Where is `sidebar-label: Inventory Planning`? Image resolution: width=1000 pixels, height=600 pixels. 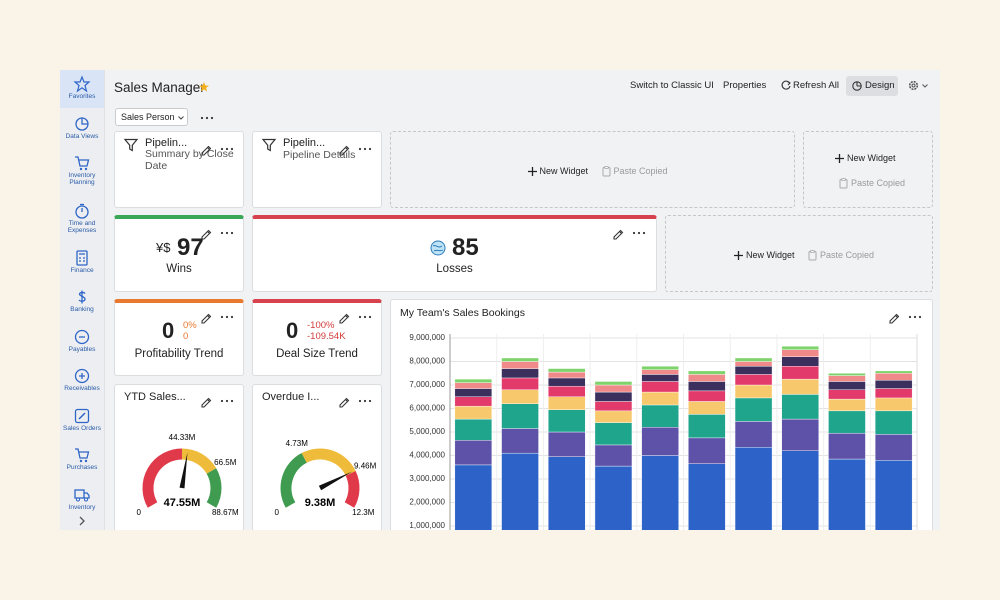
sidebar-label: Inventory Planning is located at coordinates (82, 179).